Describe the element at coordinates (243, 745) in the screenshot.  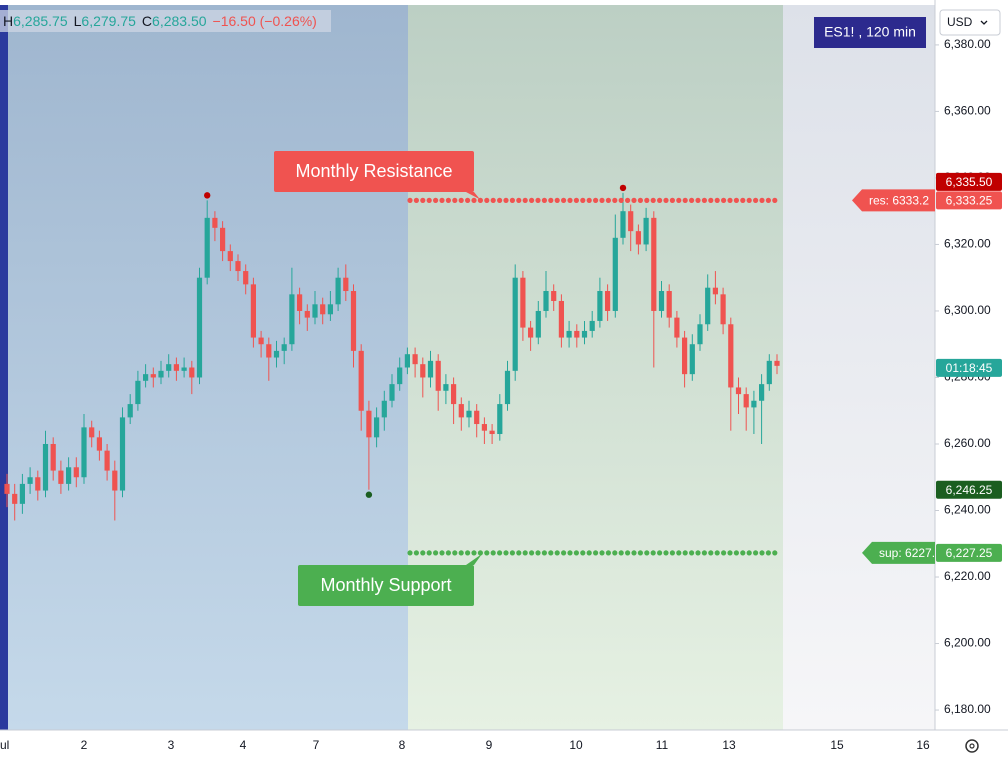
I see `x-tick-label: 4` at that location.